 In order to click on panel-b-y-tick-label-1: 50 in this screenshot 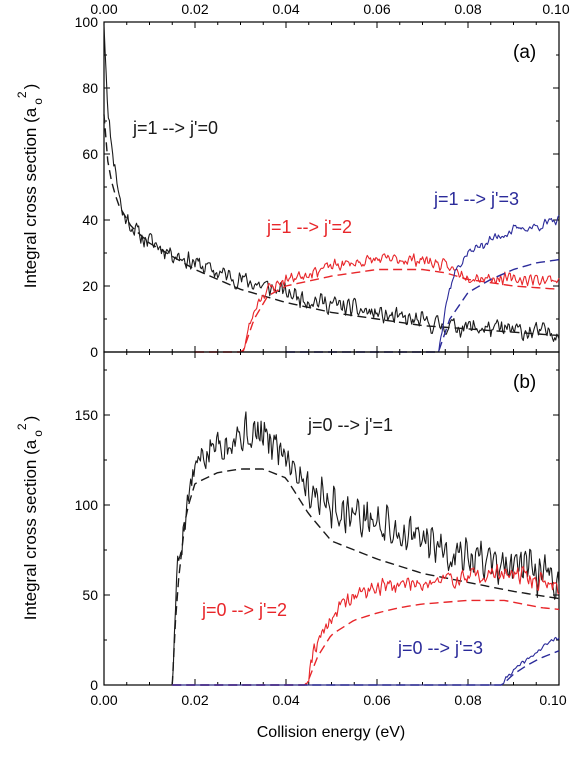, I will do `click(90, 595)`.